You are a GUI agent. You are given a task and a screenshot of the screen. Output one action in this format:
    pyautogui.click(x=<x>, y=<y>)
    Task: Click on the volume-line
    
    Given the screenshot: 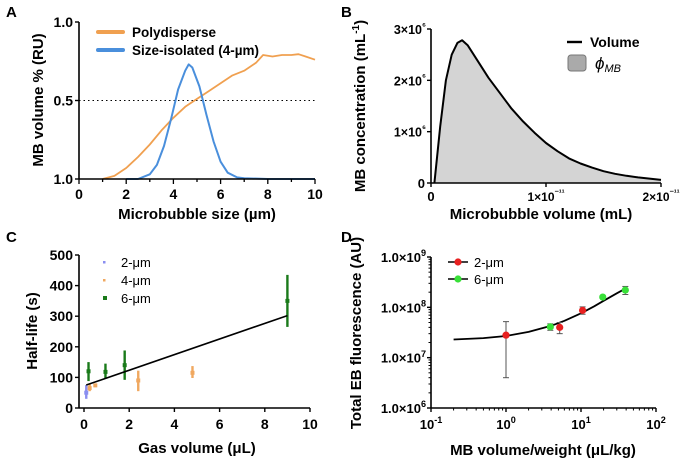 What is the action you would take?
    pyautogui.click(x=547, y=111)
    